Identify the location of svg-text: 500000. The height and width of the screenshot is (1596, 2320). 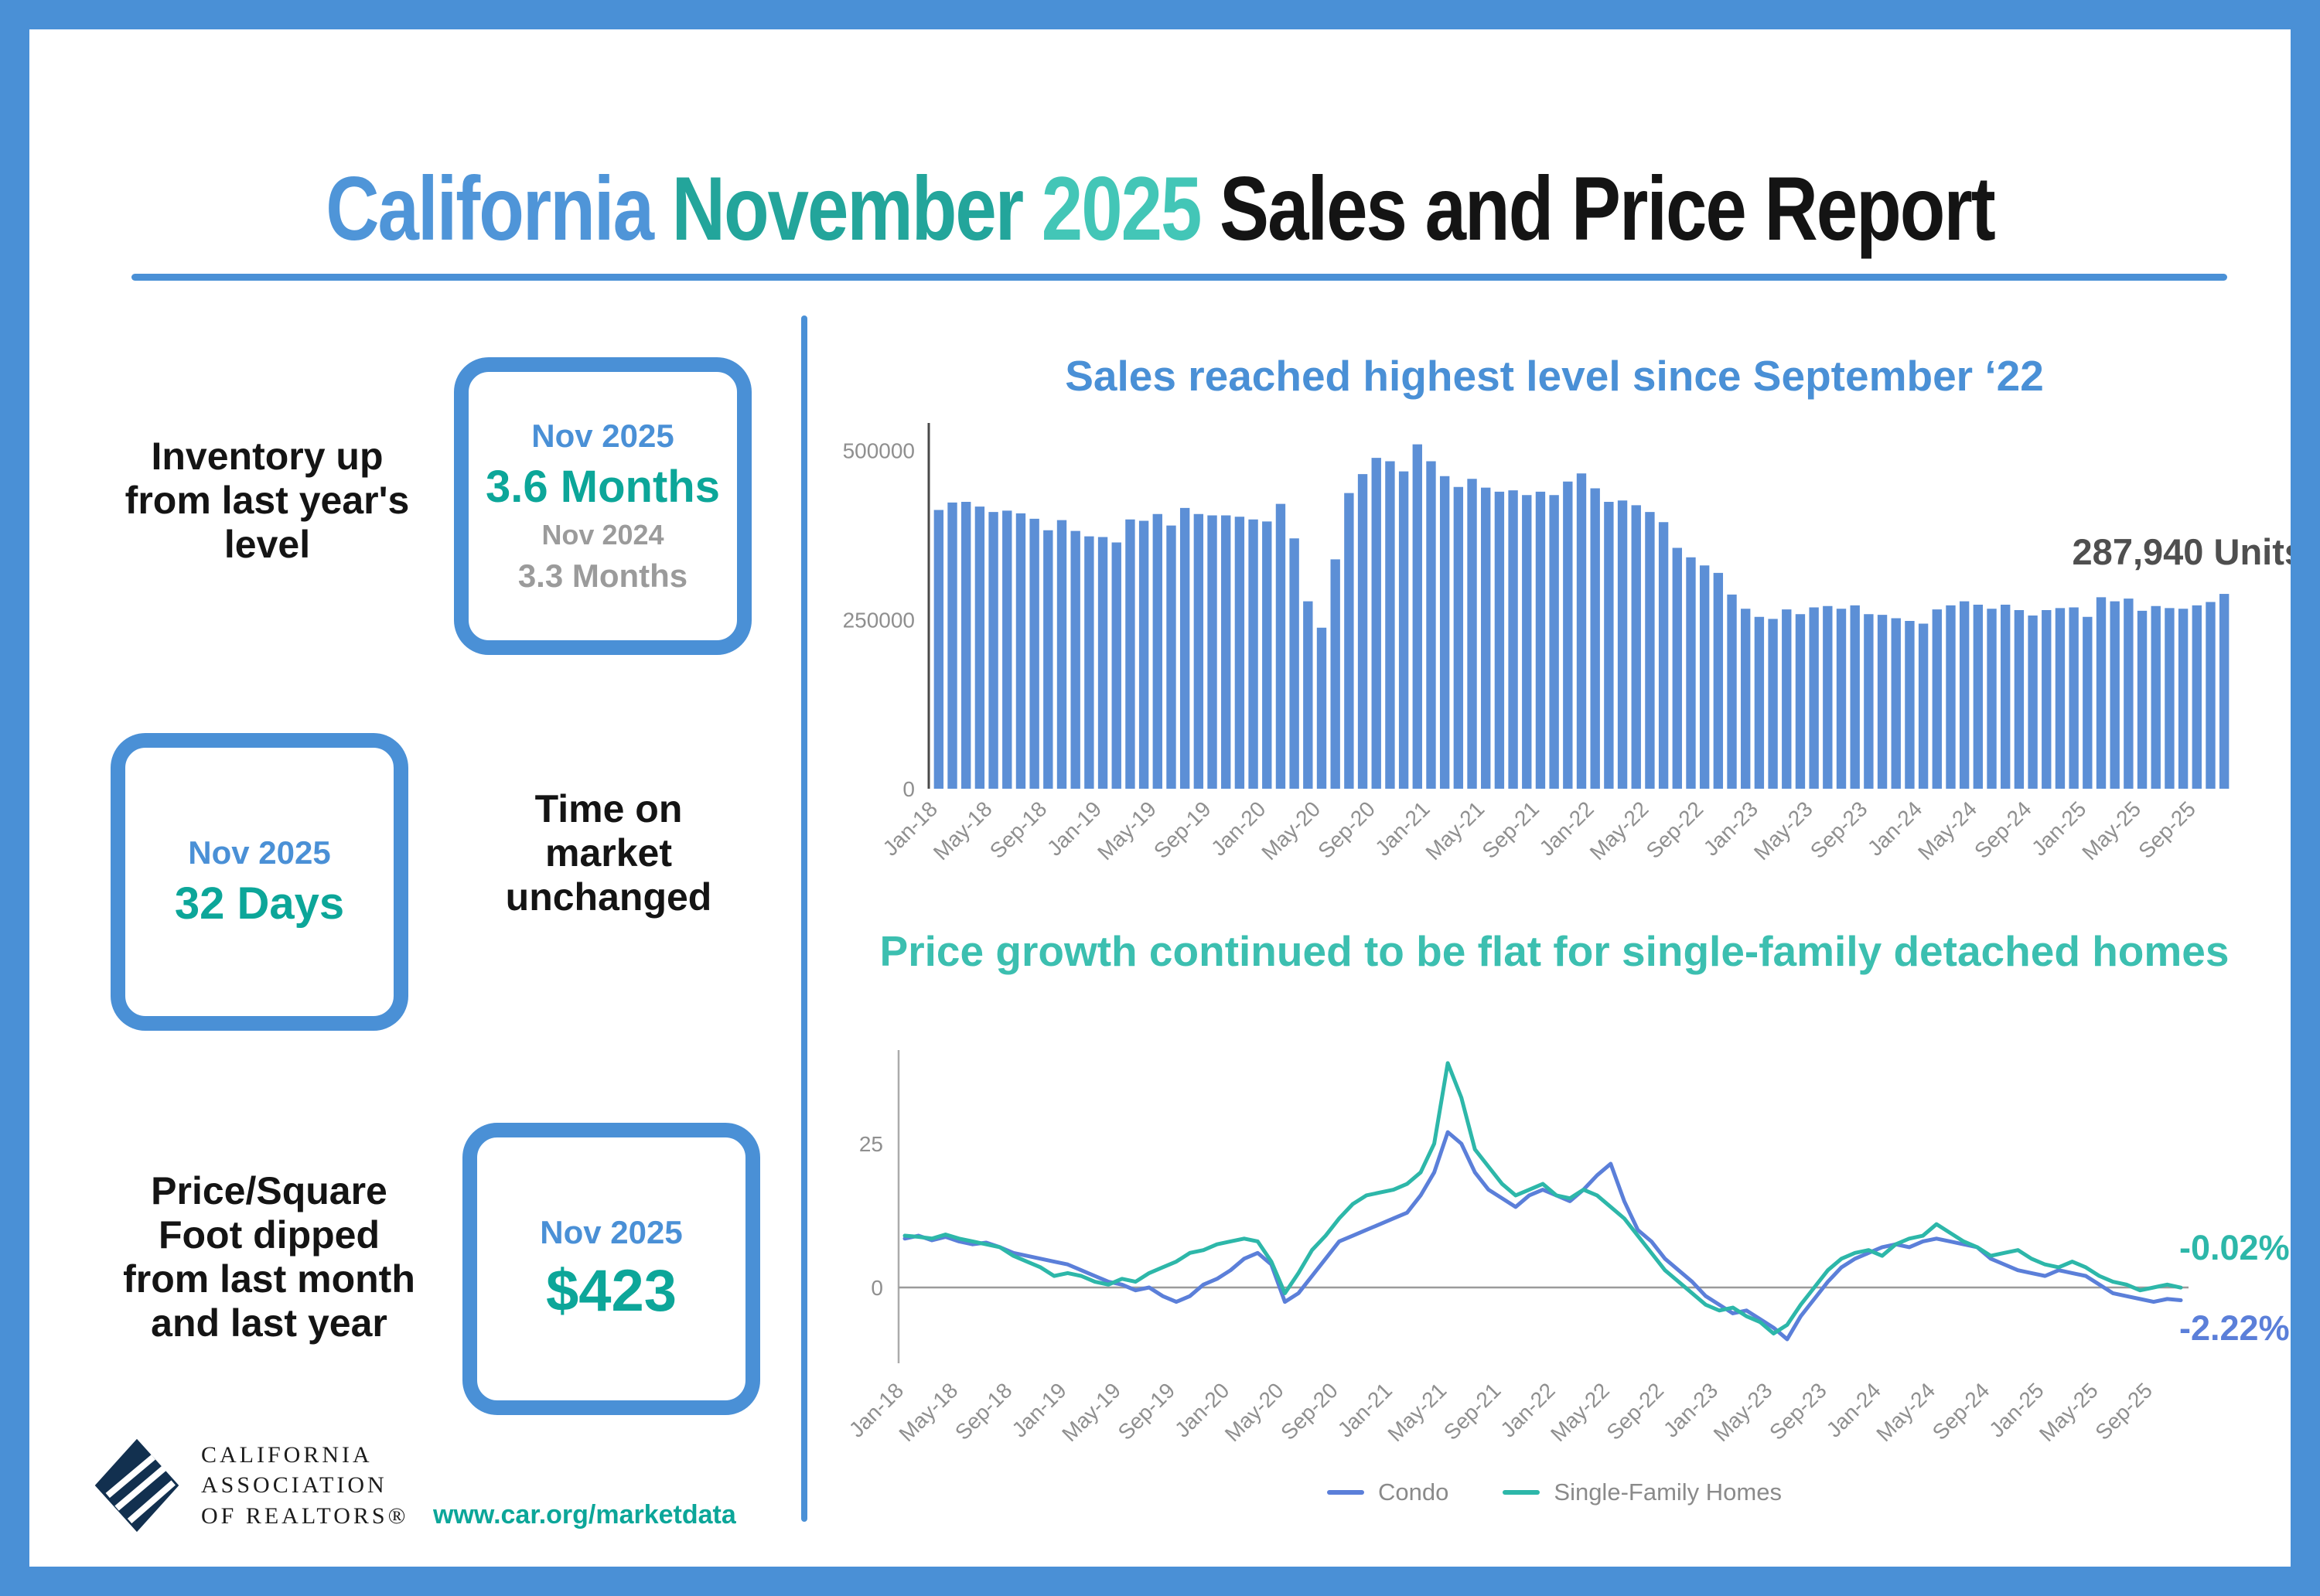
(879, 451).